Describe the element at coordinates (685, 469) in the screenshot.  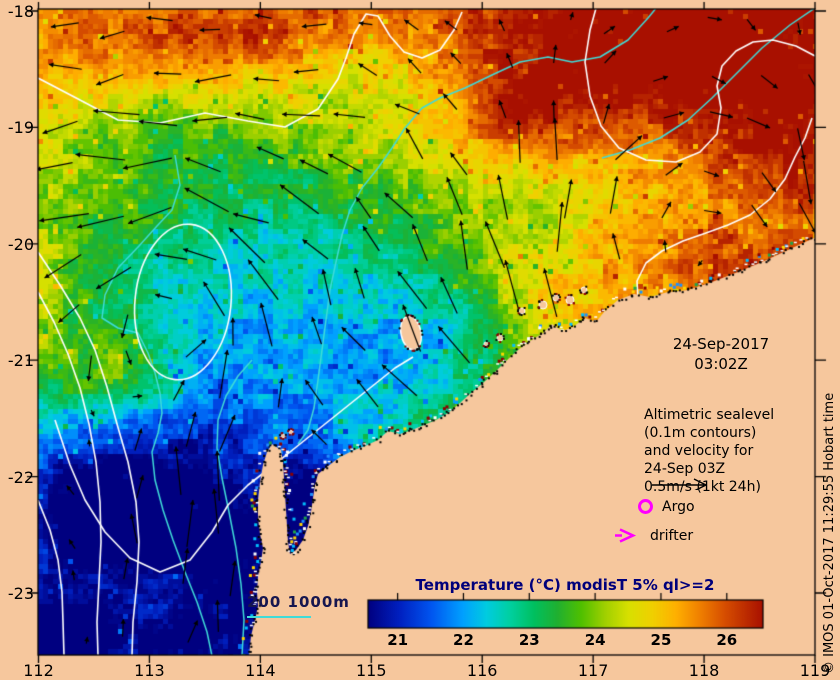
I see `altimetric-note-line: 24-Sep 03Z` at that location.